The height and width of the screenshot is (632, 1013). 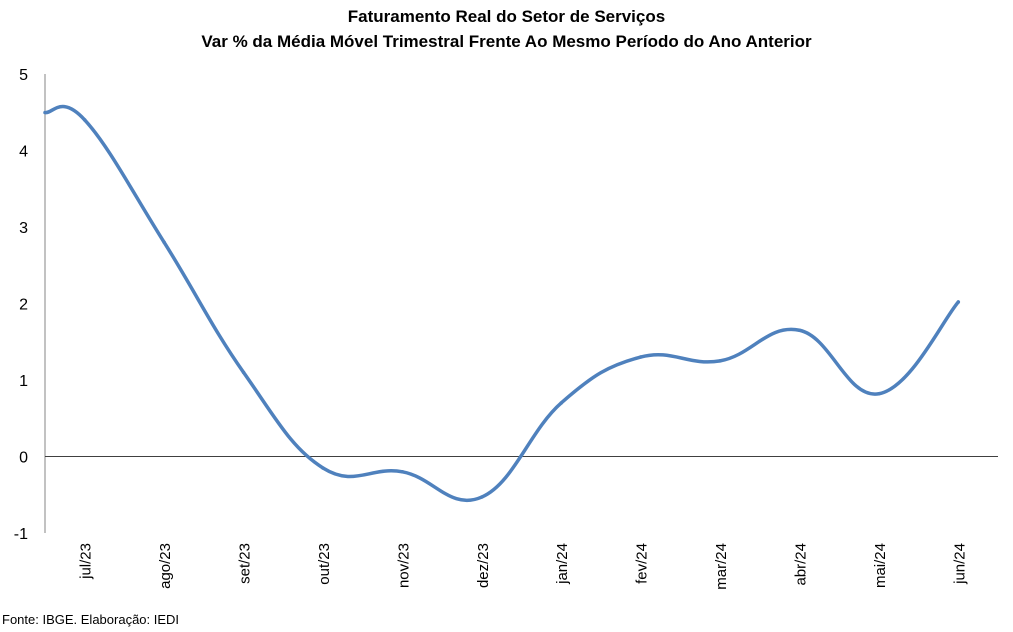 I want to click on x-tick-label: jul/23, so click(x=86, y=561).